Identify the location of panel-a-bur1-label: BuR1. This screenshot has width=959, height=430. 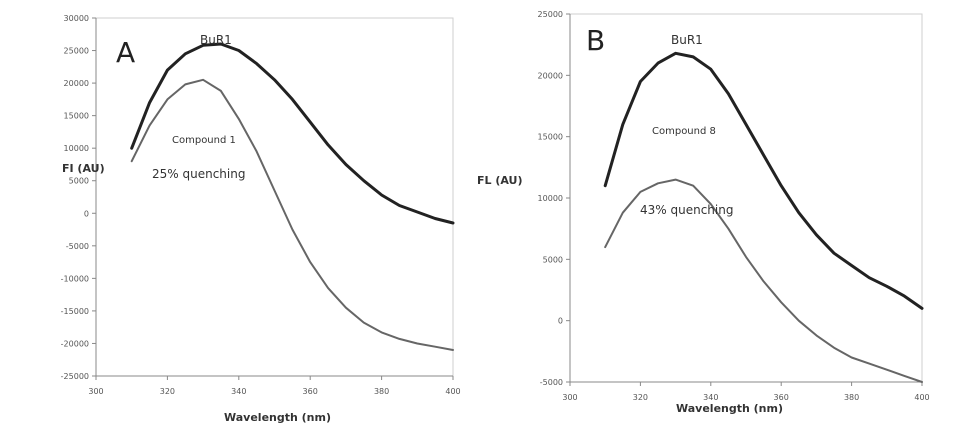
(216, 40).